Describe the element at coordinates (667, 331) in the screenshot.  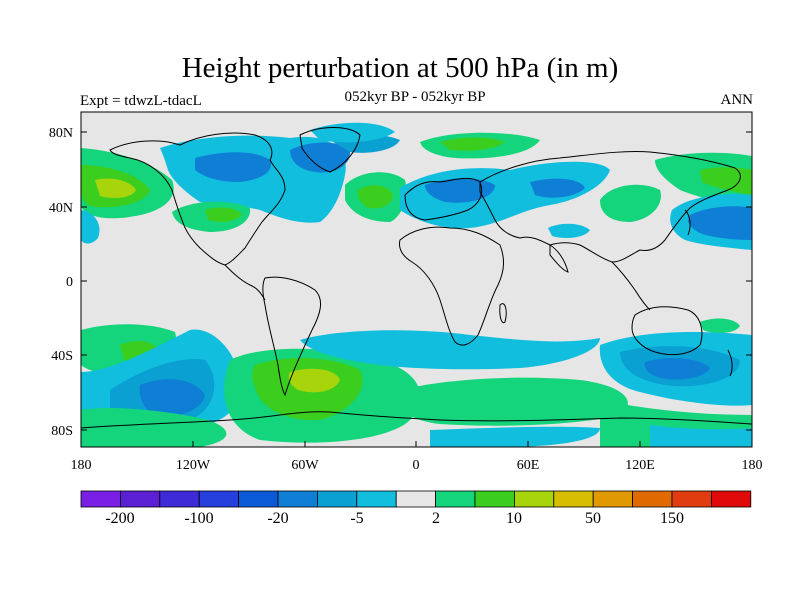
I see `coast-australia` at that location.